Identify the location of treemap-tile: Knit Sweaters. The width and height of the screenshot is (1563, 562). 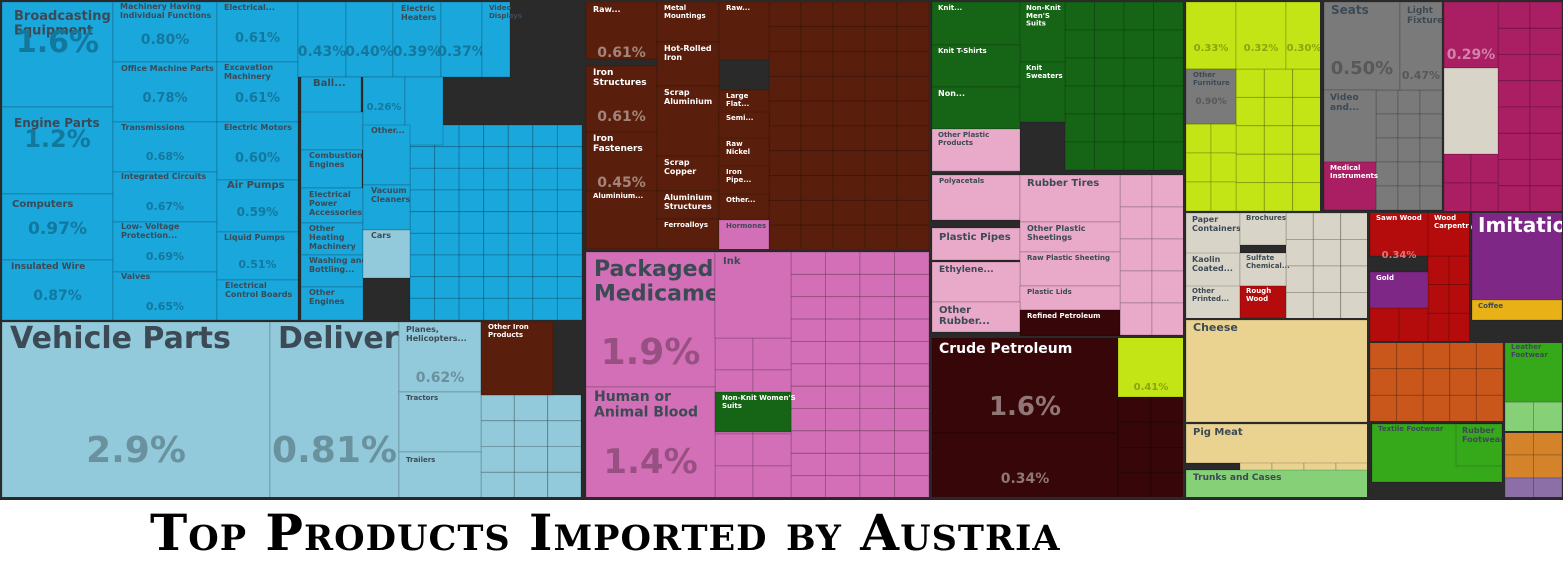
(1042, 92).